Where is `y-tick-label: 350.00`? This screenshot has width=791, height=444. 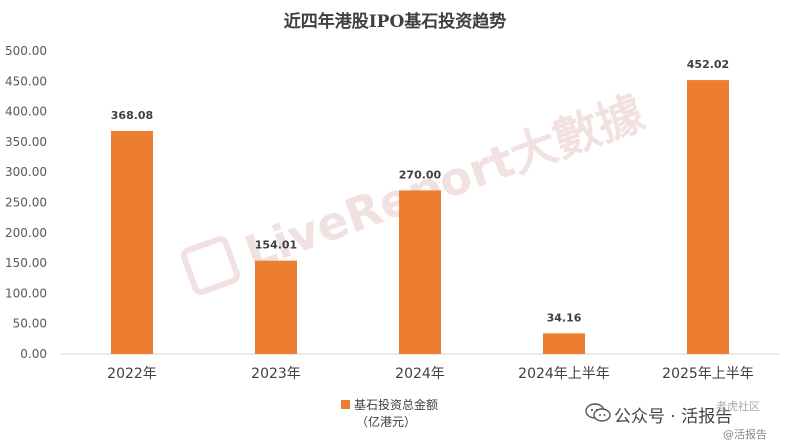 y-tick-label: 350.00 is located at coordinates (26, 142).